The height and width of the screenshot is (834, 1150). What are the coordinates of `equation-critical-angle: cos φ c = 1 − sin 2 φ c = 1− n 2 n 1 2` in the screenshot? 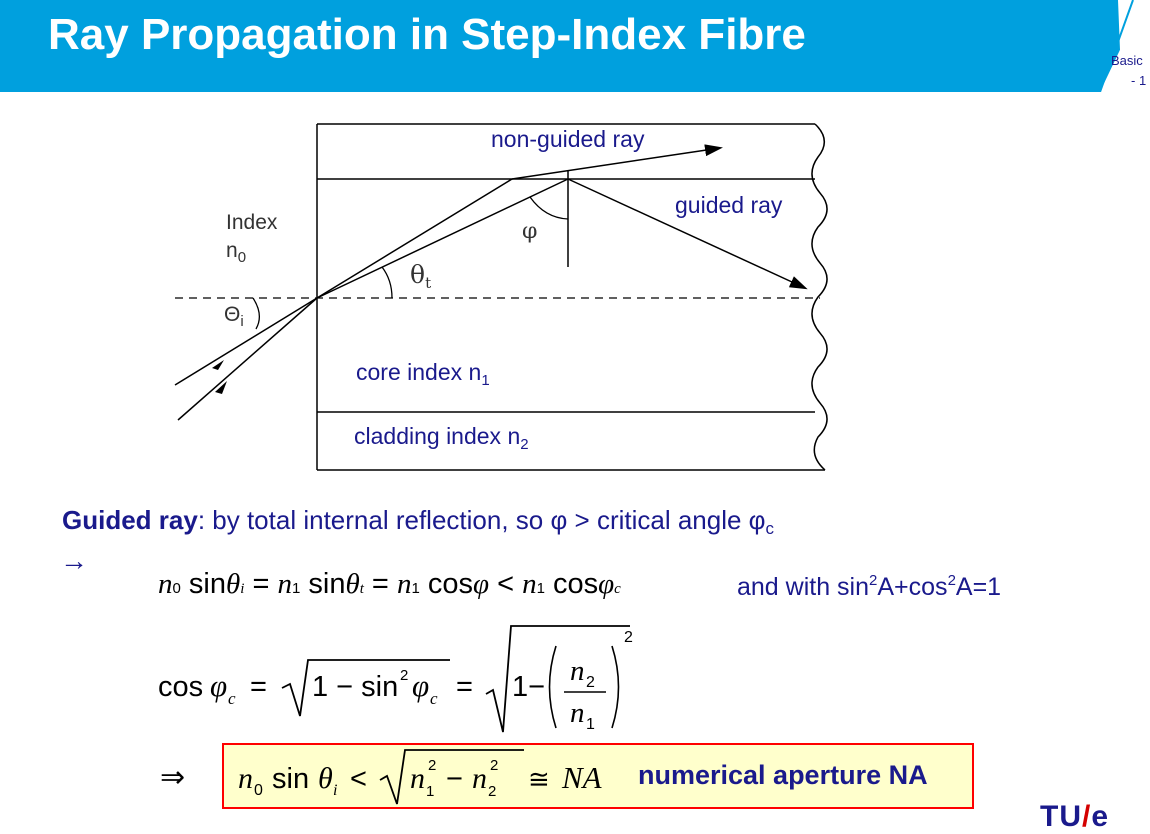 It's located at (395, 679).